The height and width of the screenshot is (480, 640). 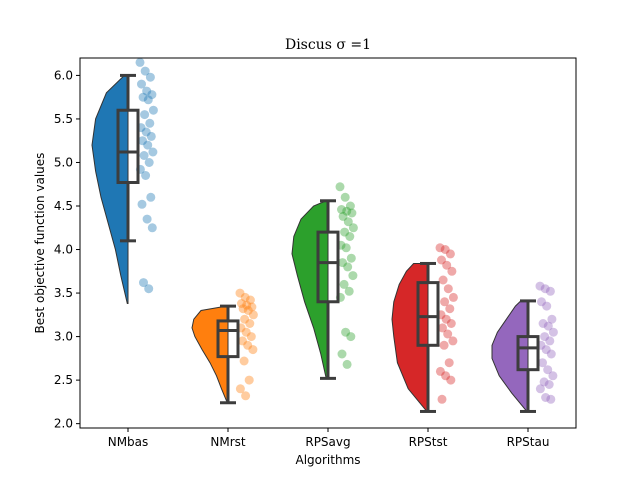 What do you see at coordinates (428, 442) in the screenshot?
I see `x-tick-label: RPStst` at bounding box center [428, 442].